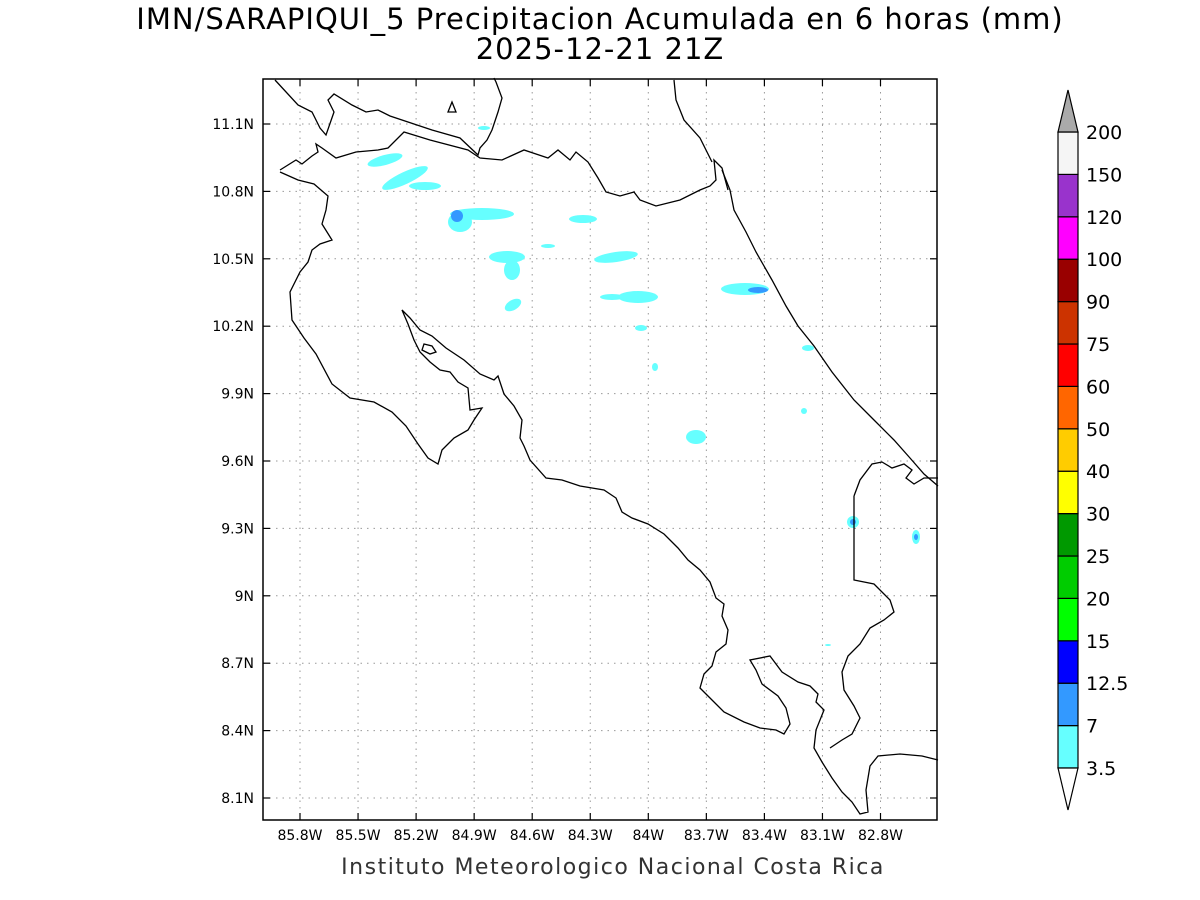 This screenshot has height=900, width=1200. Describe the element at coordinates (764, 836) in the screenshot. I see `lon-tick-label: 83.4W` at that location.